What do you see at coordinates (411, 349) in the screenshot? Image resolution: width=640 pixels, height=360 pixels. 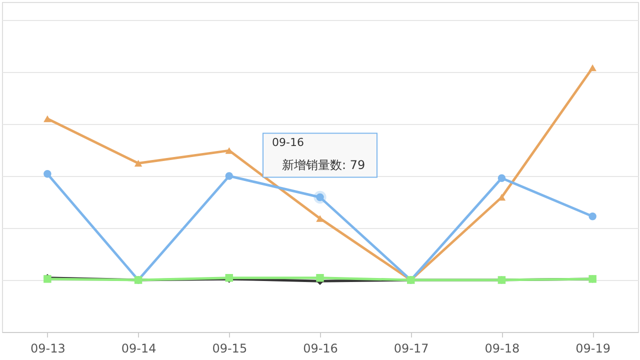 I see `x-tick-label: 09-17` at bounding box center [411, 349].